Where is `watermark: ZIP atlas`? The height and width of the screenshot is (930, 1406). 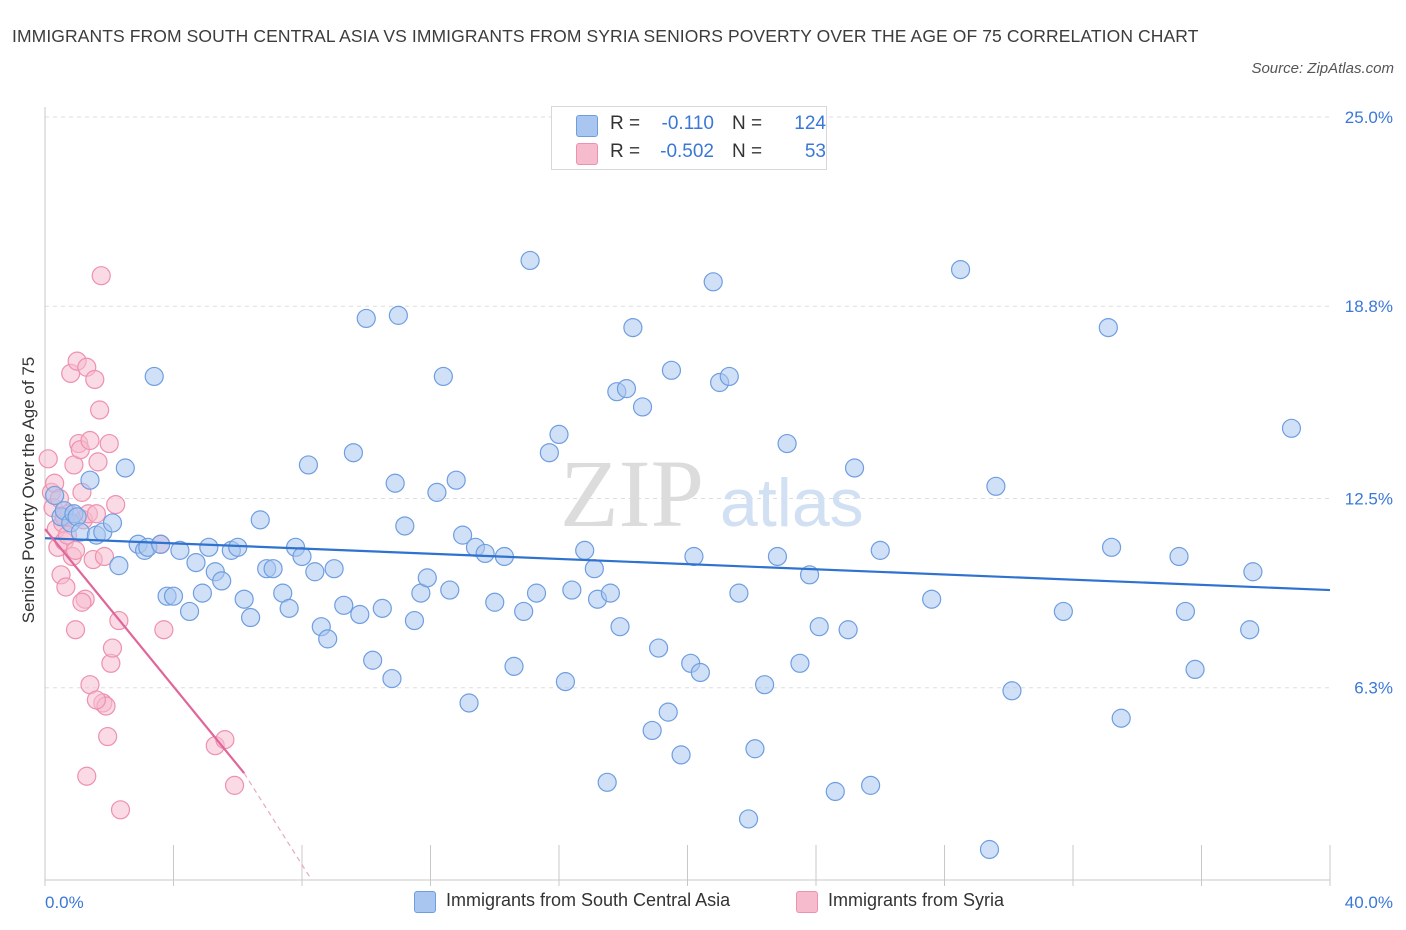
watermark: ZIP atlas is located at coordinates (712, 493).